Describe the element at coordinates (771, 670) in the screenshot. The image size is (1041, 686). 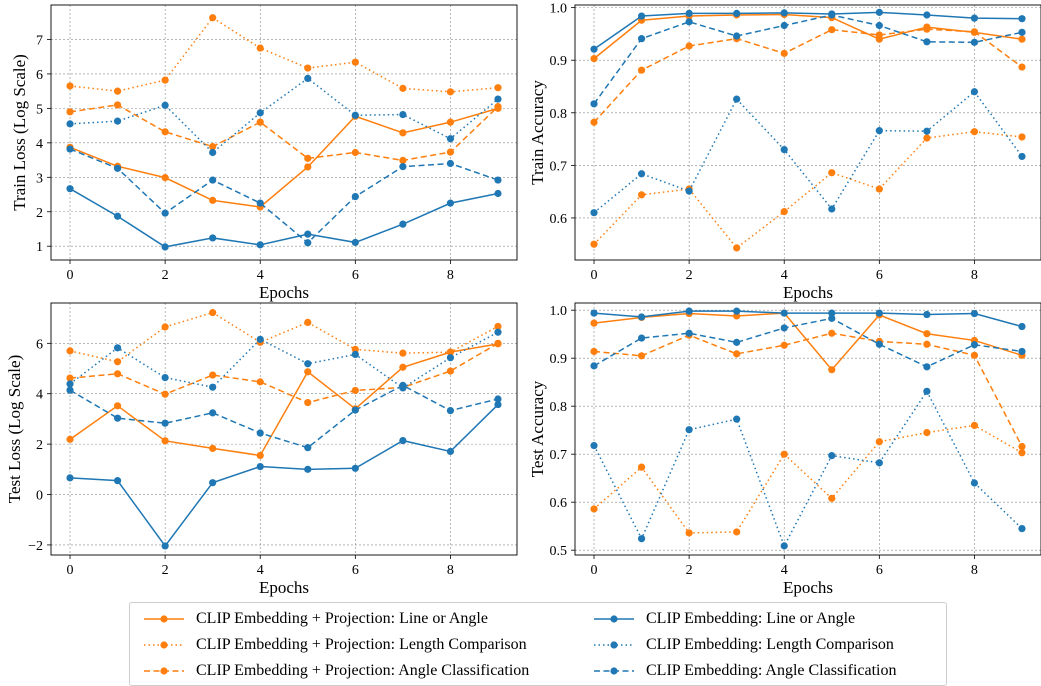
I see `legend-label: CLIP Embedding: Angle Classification` at that location.